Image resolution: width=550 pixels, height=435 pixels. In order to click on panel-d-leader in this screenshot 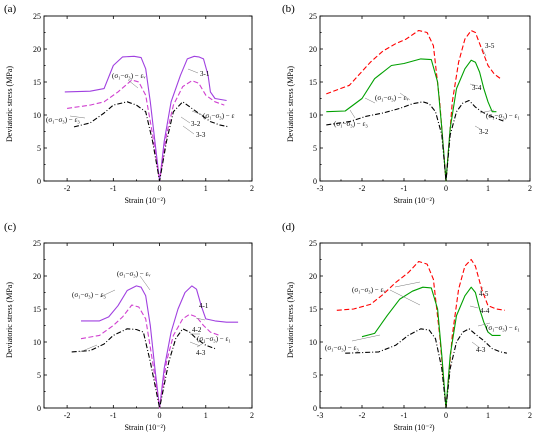, I will do `click(421, 315)`.